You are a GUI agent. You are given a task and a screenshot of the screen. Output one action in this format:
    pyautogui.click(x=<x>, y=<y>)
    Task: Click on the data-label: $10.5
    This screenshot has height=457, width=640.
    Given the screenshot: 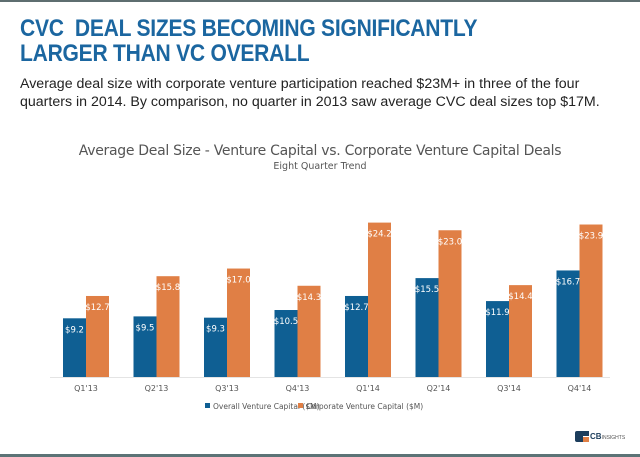 What is the action you would take?
    pyautogui.click(x=286, y=322)
    